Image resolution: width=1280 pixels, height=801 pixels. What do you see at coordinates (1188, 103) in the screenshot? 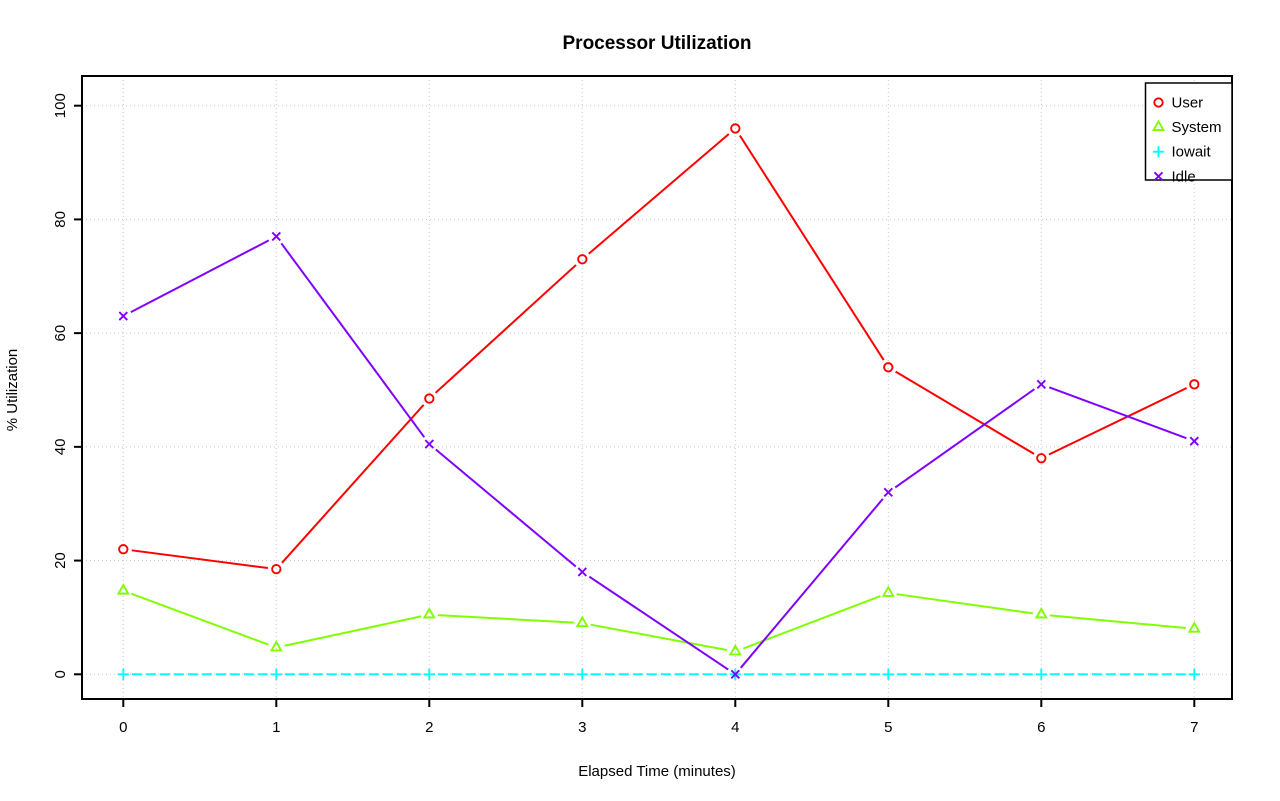
I see `legend-label: User` at bounding box center [1188, 103].